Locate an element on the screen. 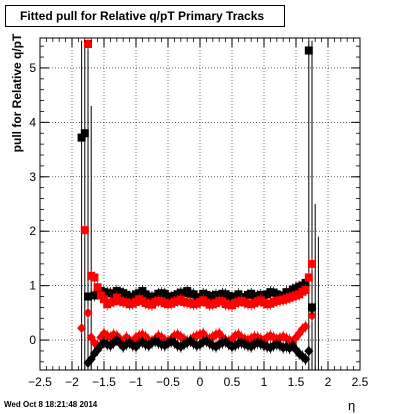  y-tick-label: 2 is located at coordinates (32, 231).